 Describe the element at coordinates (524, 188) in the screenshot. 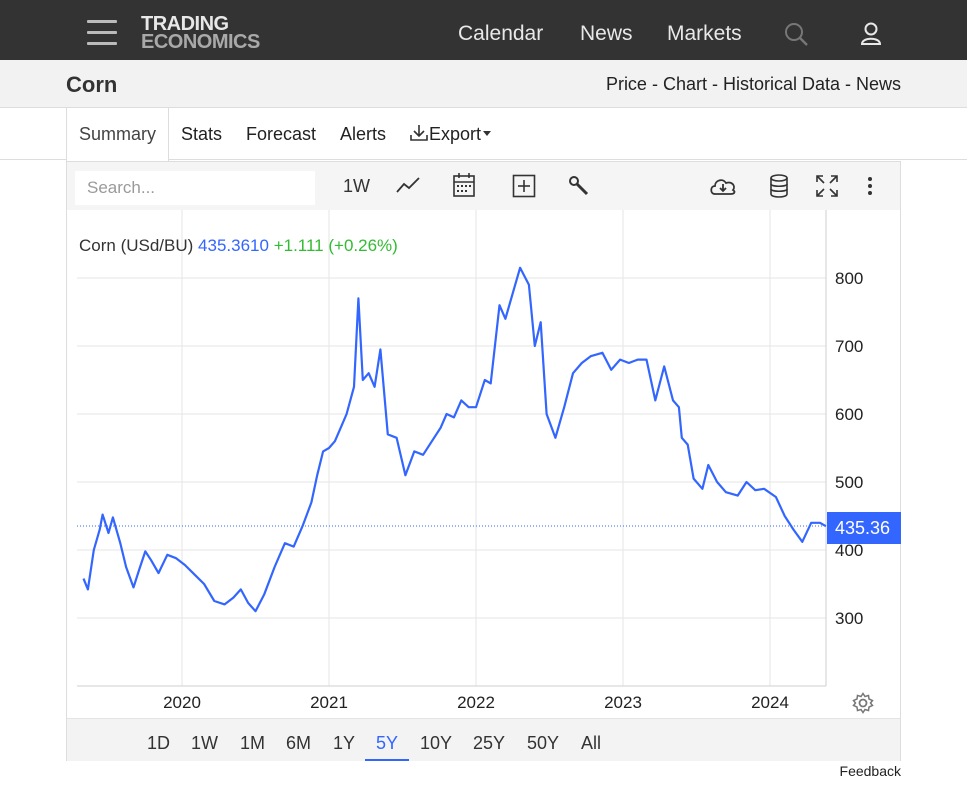

I see `add-indicator-icon` at that location.